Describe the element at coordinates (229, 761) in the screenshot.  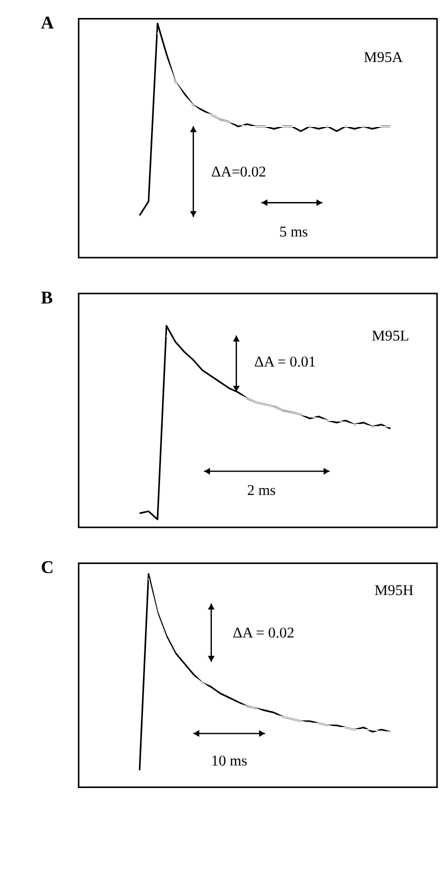
I see `annotation: 10 ms` at that location.